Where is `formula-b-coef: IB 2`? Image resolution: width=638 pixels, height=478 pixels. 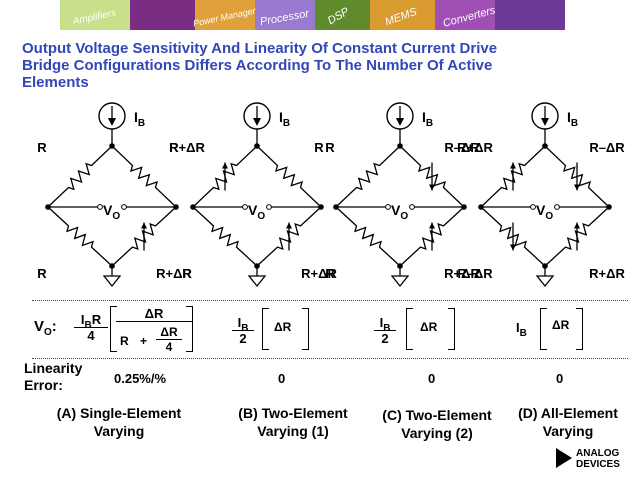
formula-b-coef: IB 2 is located at coordinates (243, 330).